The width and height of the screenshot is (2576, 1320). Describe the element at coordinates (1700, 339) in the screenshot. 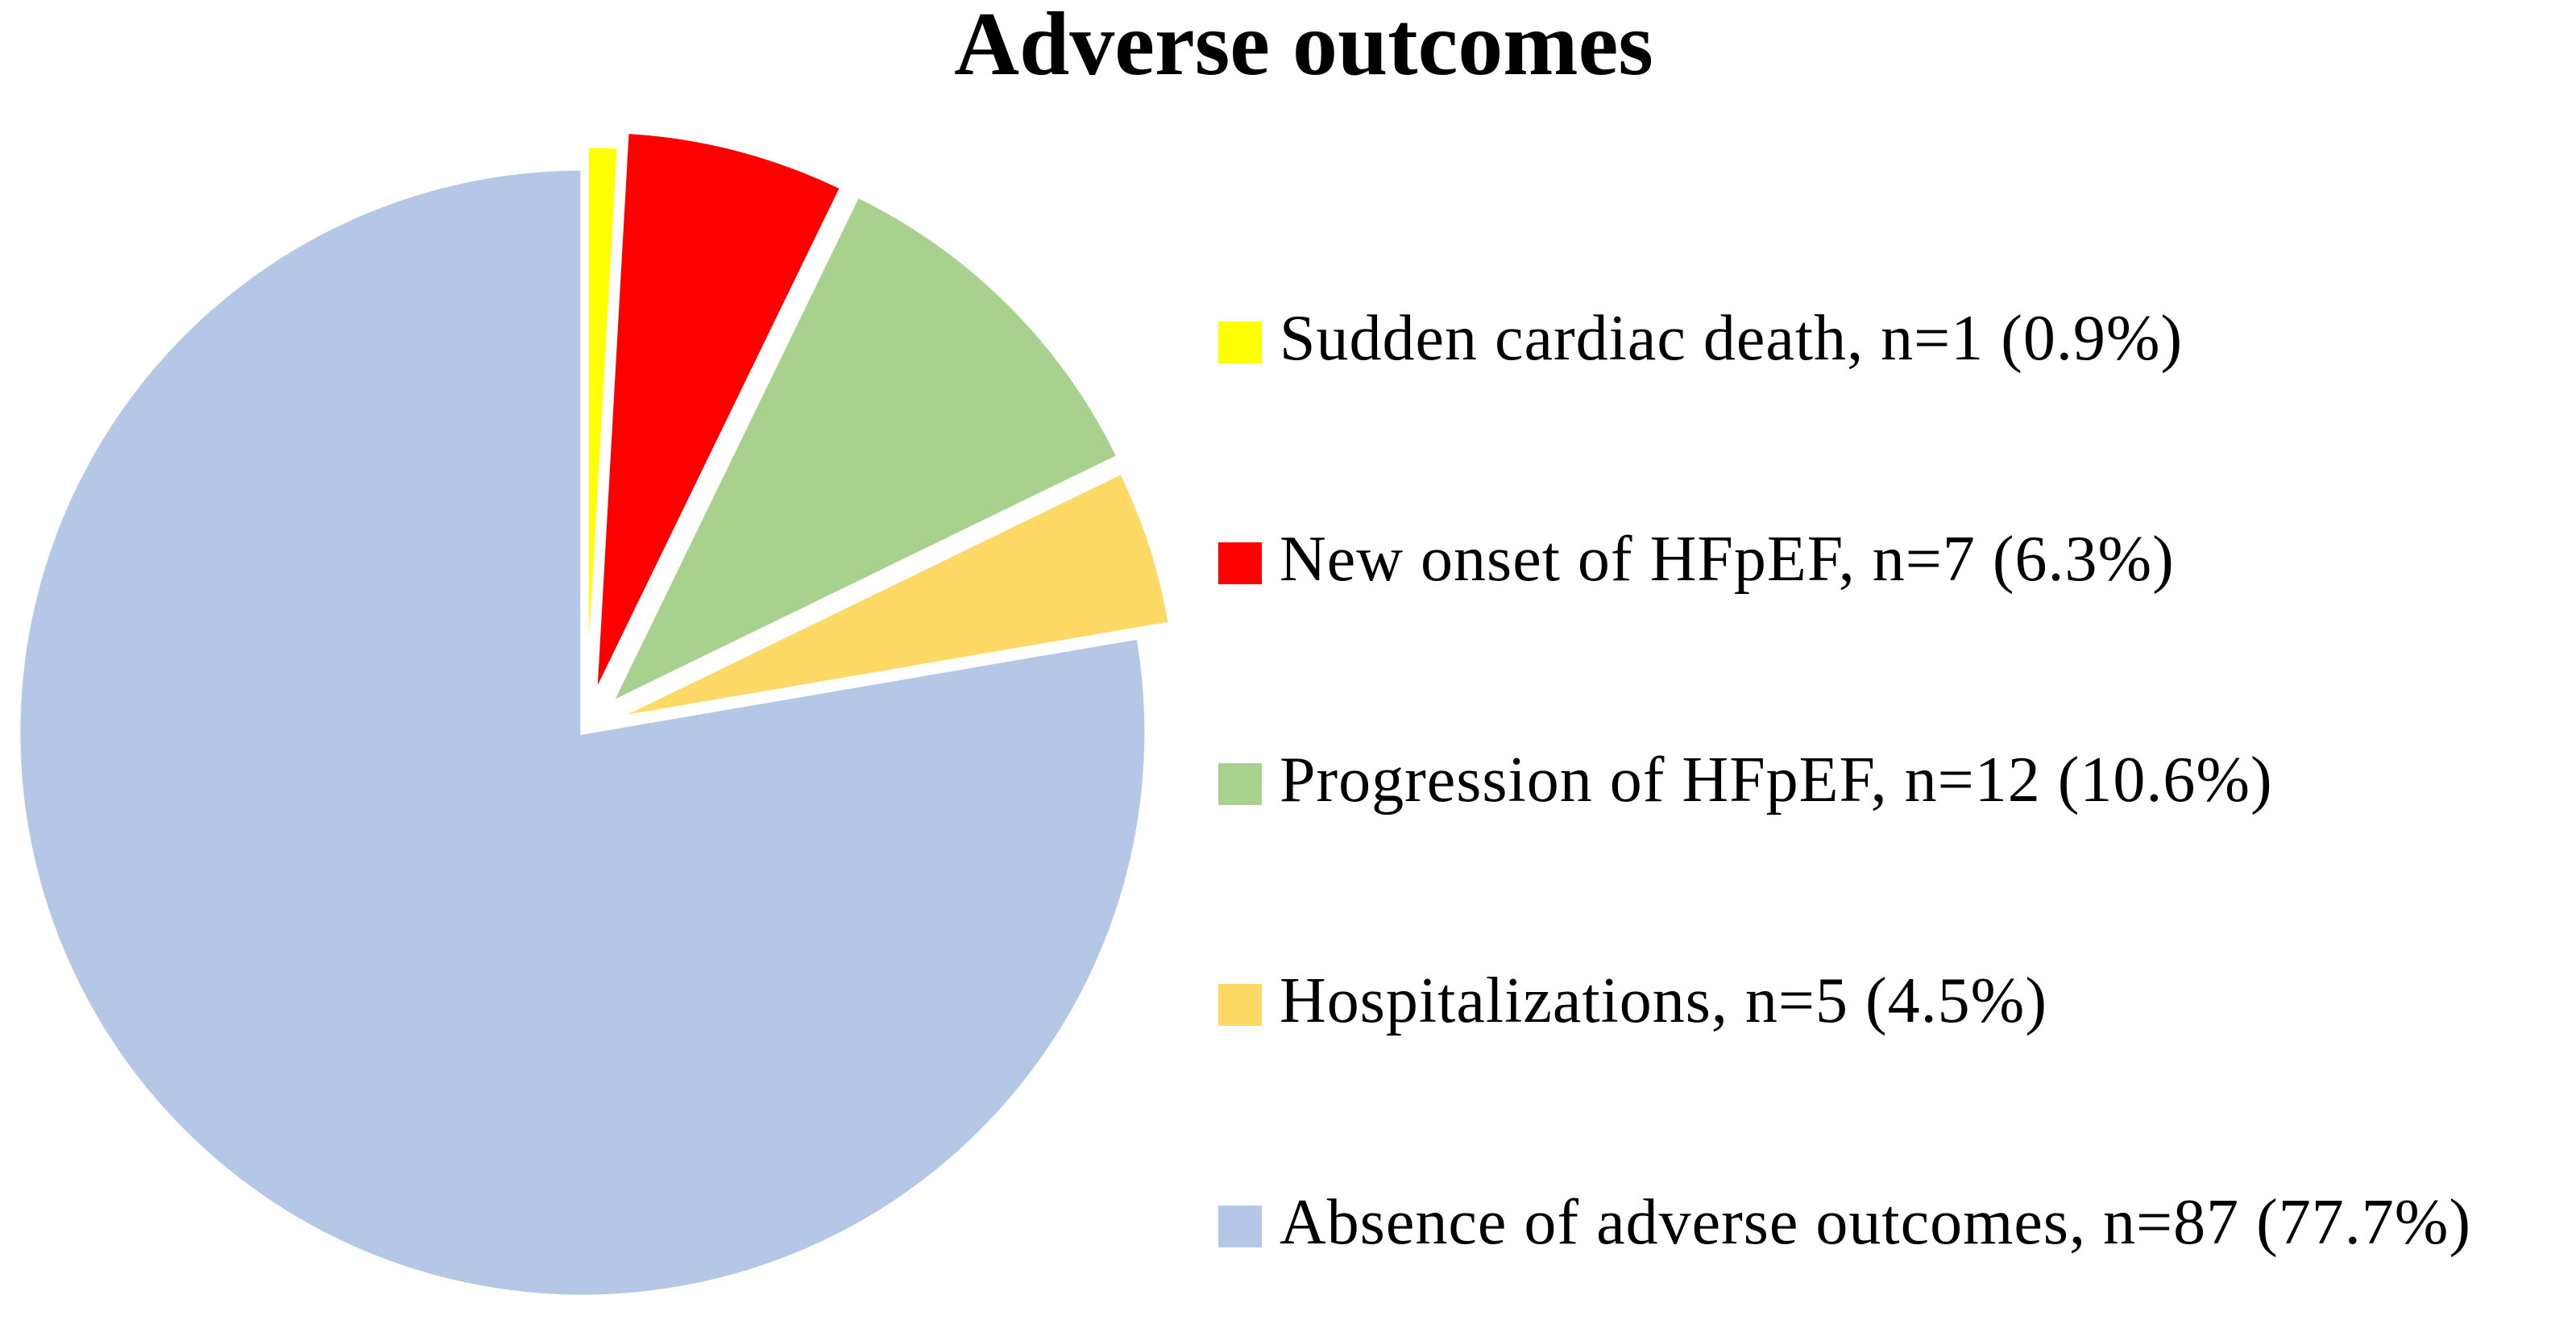

I see `legend-item-0: Sudden cardiac death, n=1 (0.9%)` at that location.